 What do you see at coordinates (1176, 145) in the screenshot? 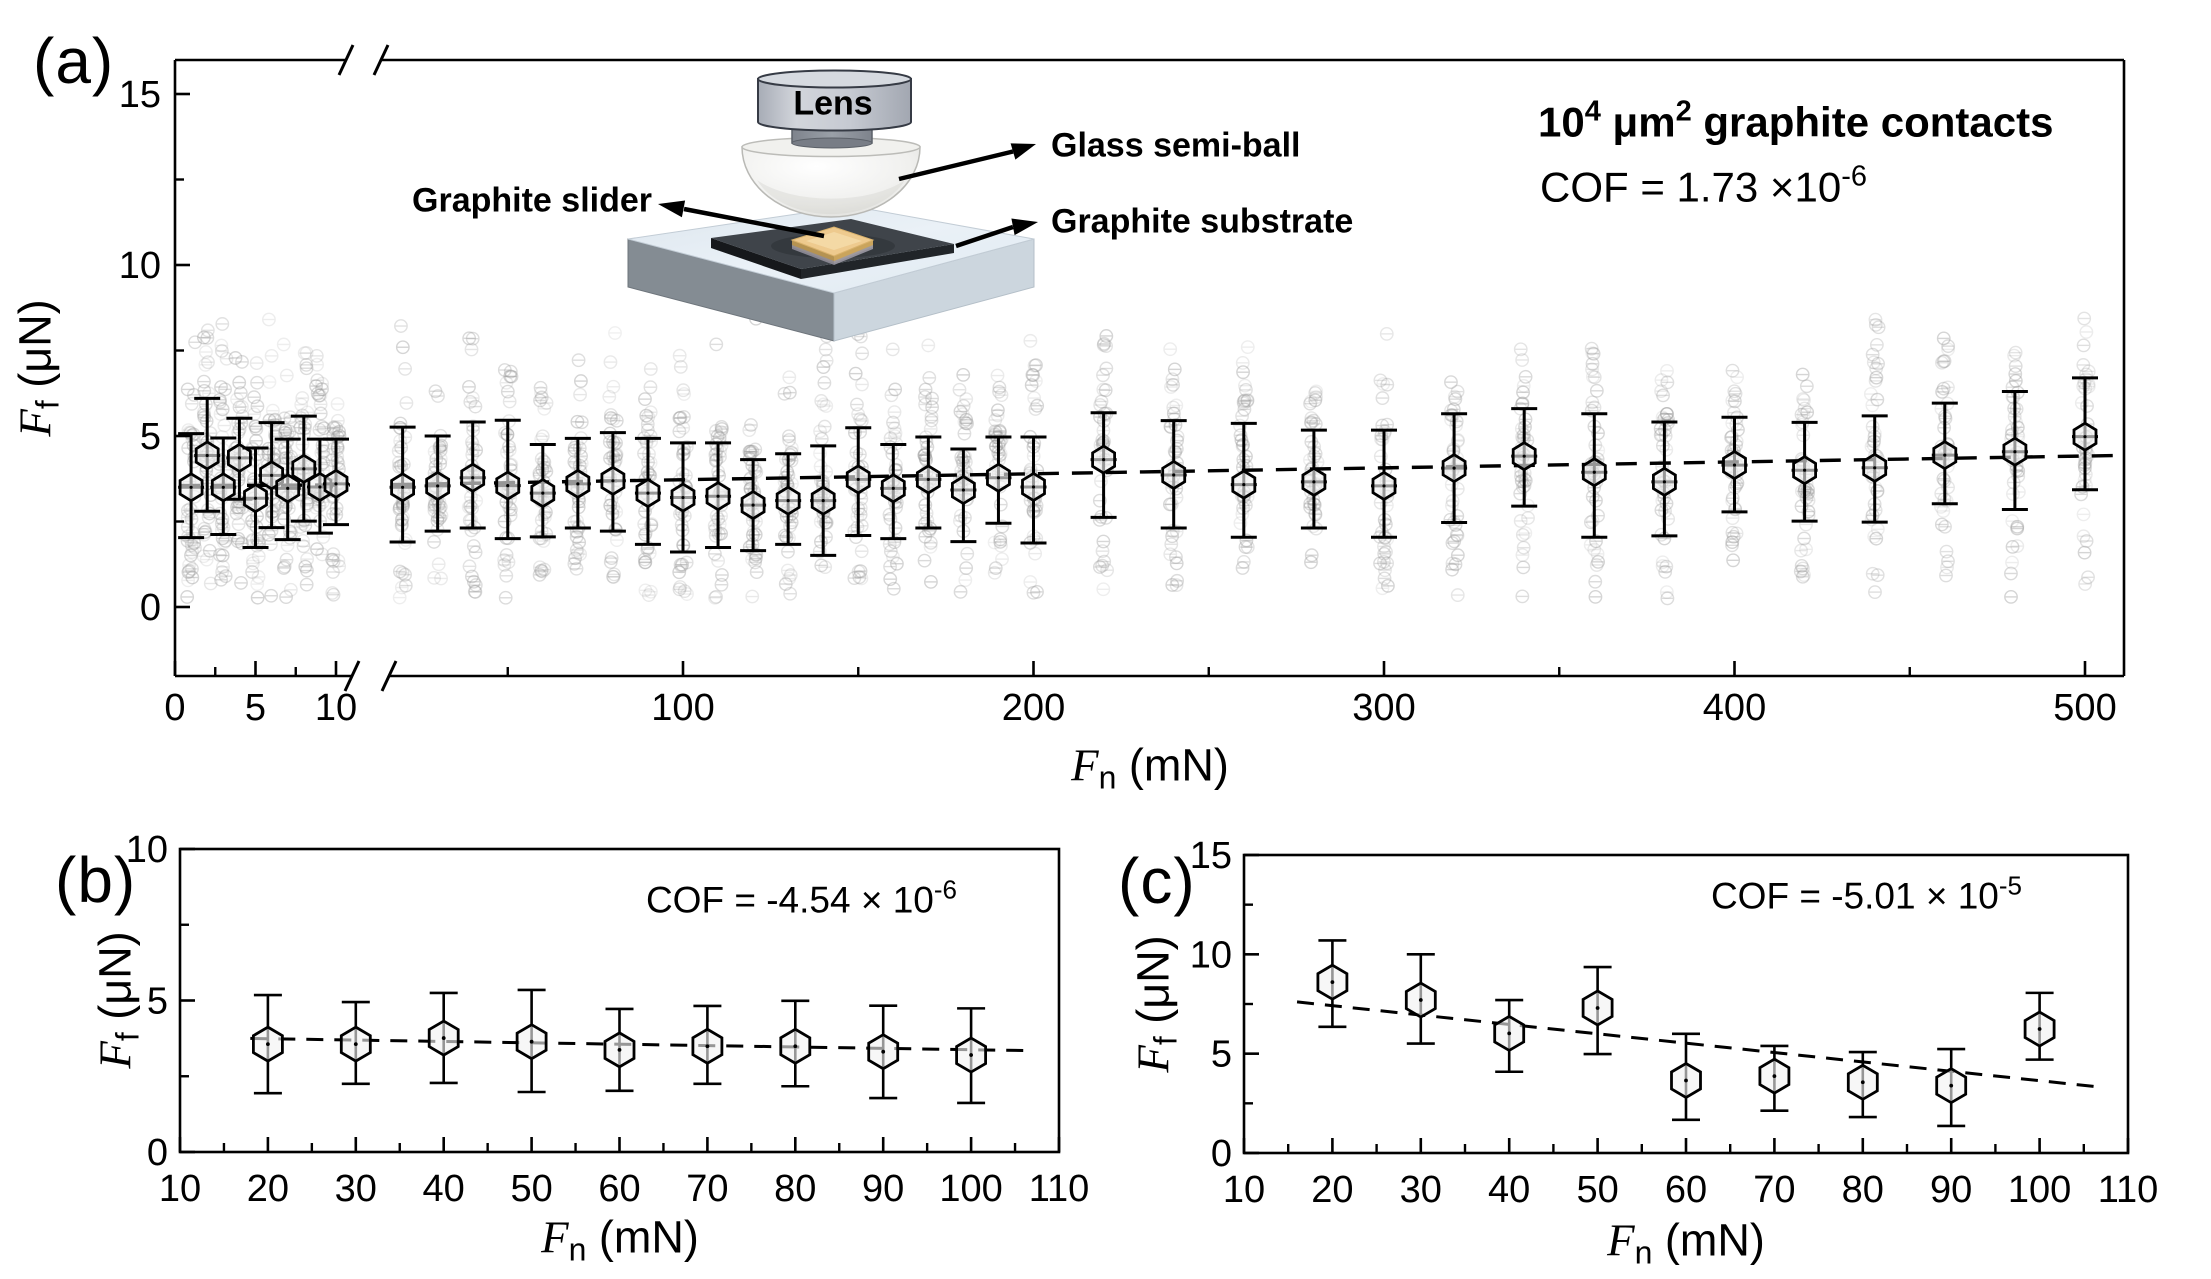
I see `ball-label: Glass semi-ball` at bounding box center [1176, 145].